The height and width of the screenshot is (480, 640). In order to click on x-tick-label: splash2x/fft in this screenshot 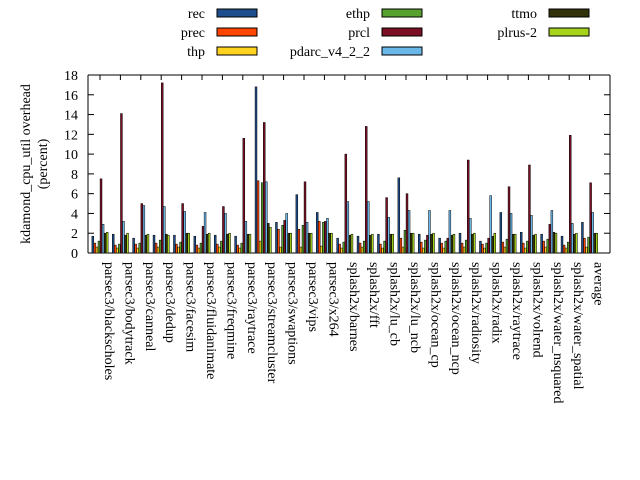, I will do `click(373, 295)`.